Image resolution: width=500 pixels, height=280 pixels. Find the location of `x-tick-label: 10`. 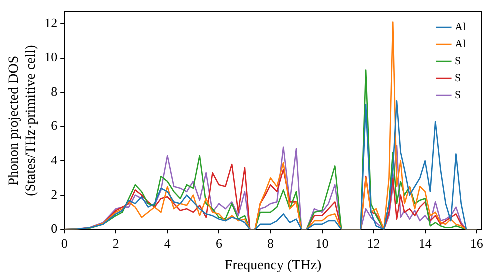

x-tick-label: 10 is located at coordinates (322, 243).